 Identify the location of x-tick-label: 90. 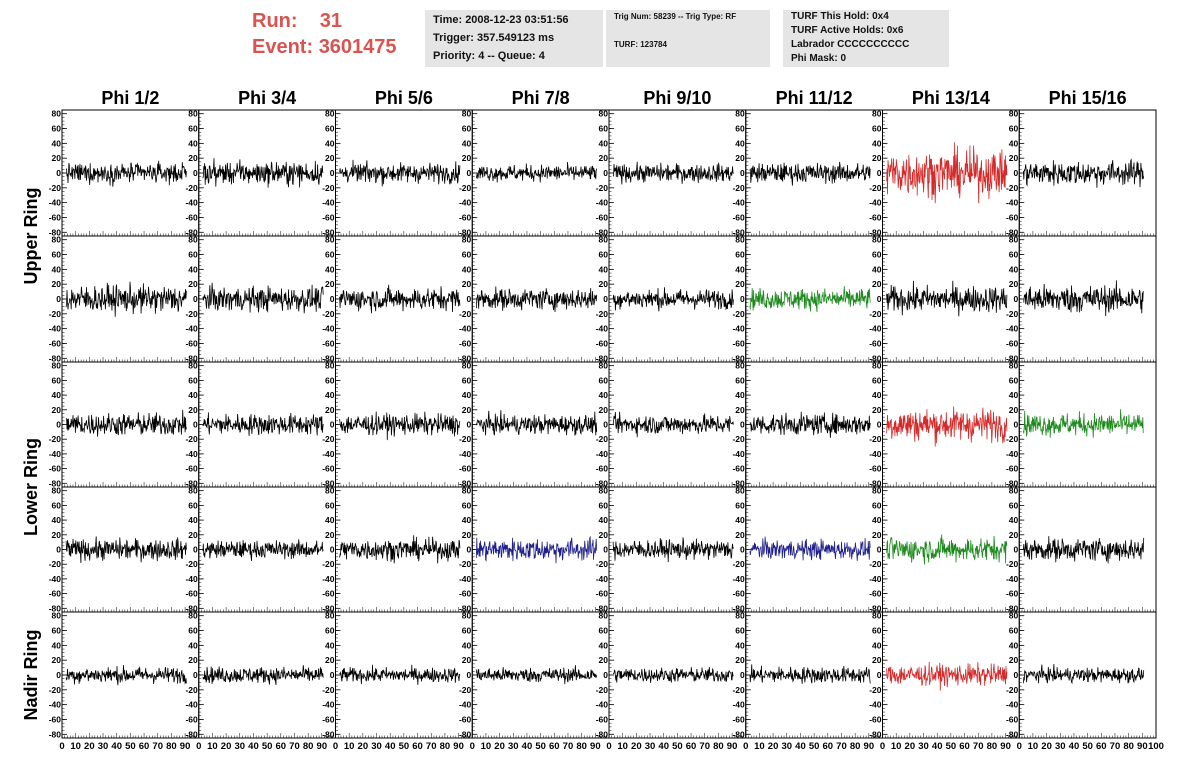
(732, 746).